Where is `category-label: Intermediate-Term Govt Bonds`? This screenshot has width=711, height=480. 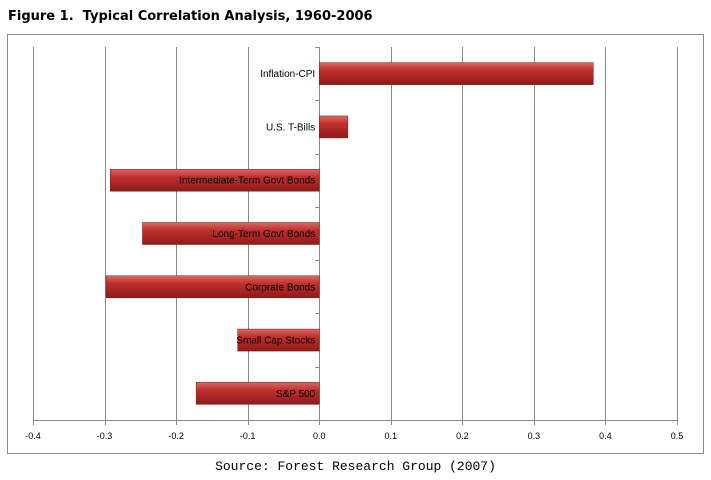
category-label: Intermediate-Term Govt Bonds is located at coordinates (247, 181).